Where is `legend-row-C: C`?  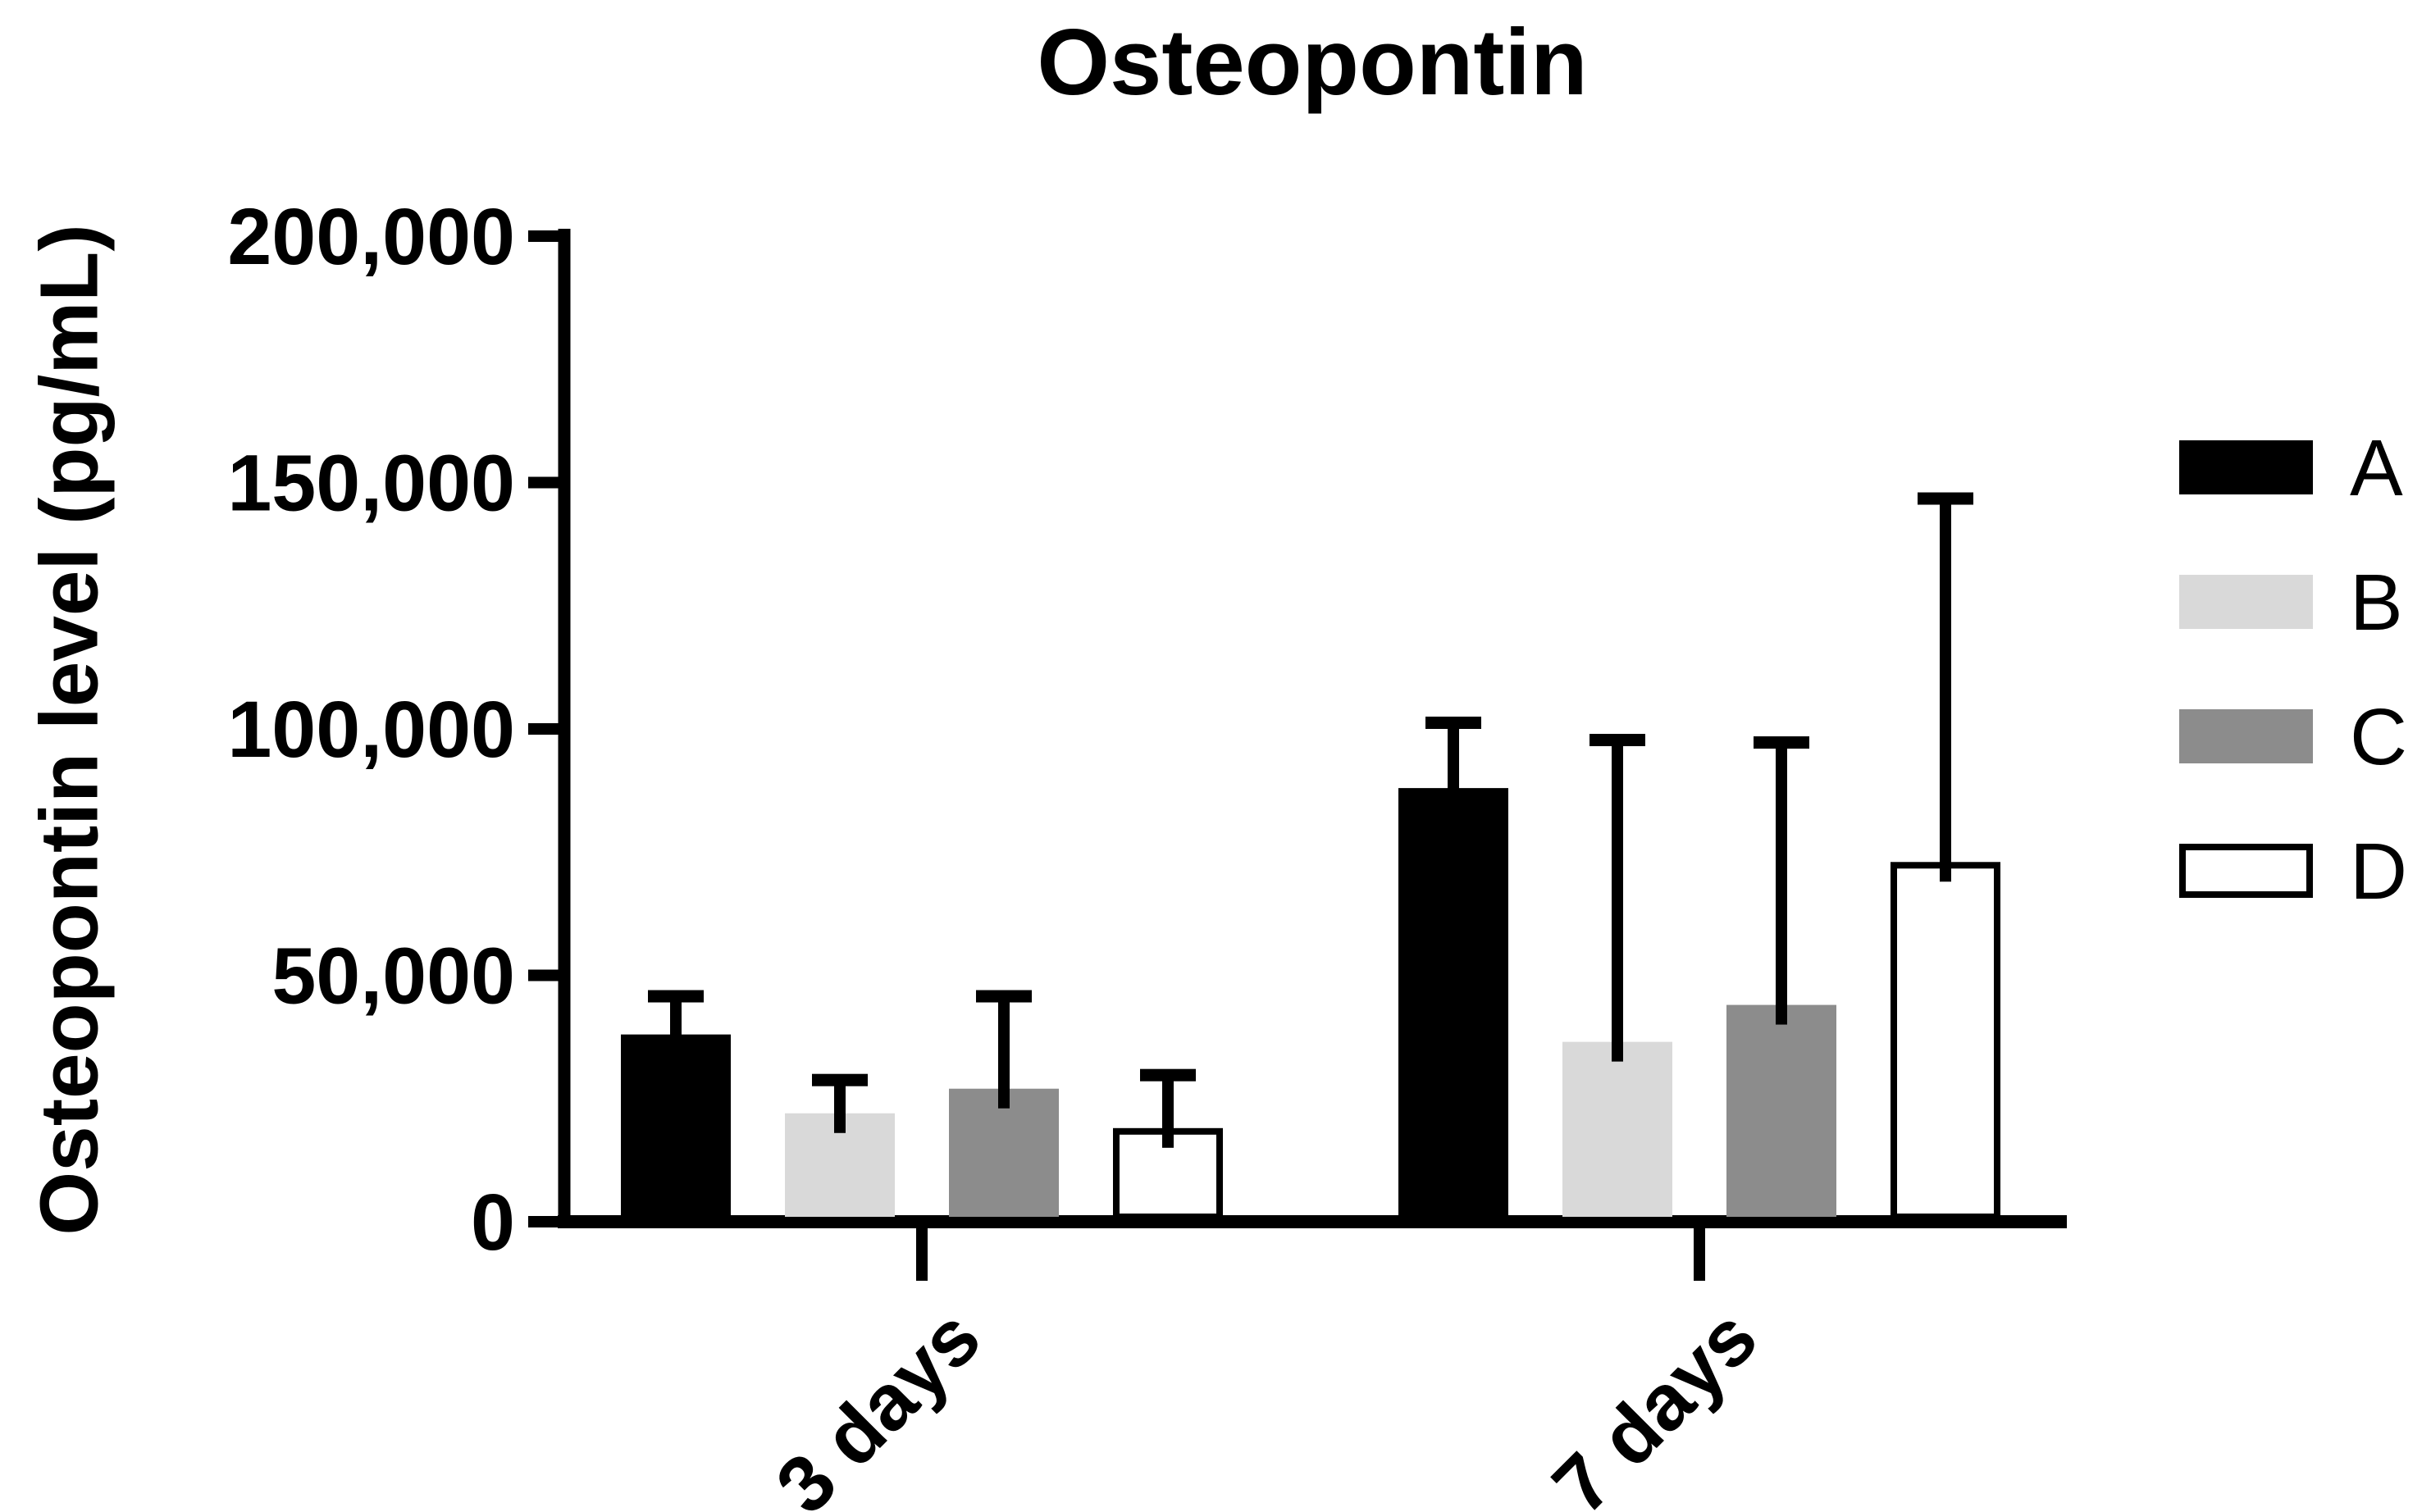 legend-row-C: C is located at coordinates (2293, 736).